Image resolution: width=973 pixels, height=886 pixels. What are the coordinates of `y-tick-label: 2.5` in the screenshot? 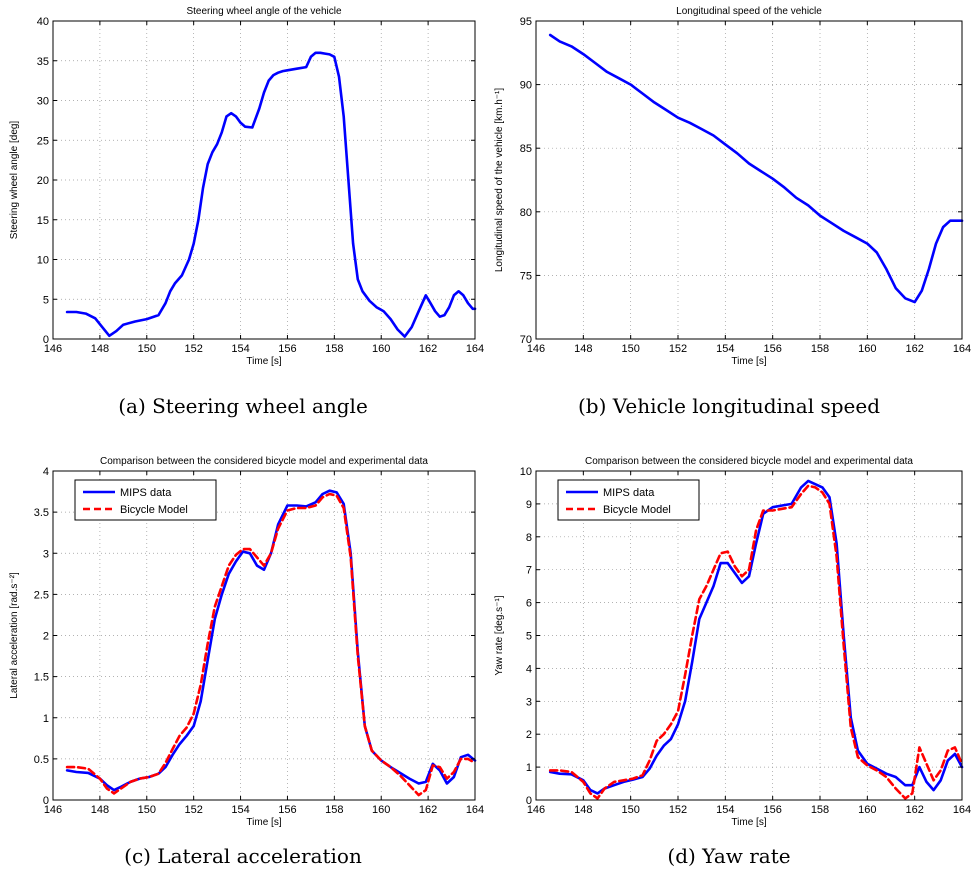 It's located at (41, 595).